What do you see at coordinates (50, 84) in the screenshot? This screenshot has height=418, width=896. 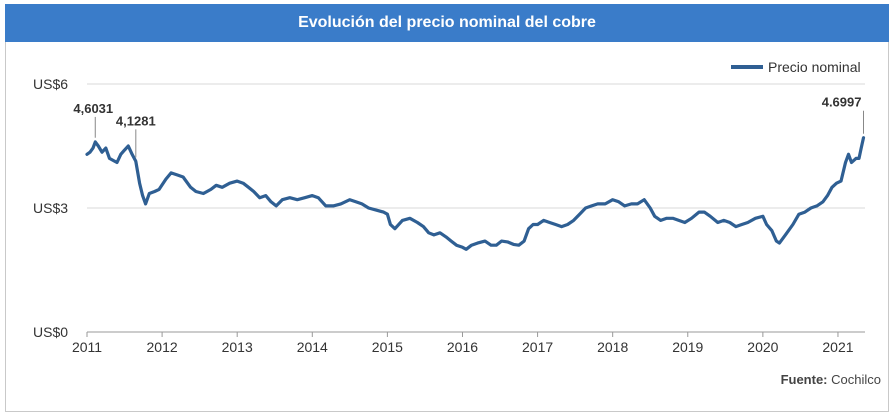 I see `y-tick-label: US$6` at bounding box center [50, 84].